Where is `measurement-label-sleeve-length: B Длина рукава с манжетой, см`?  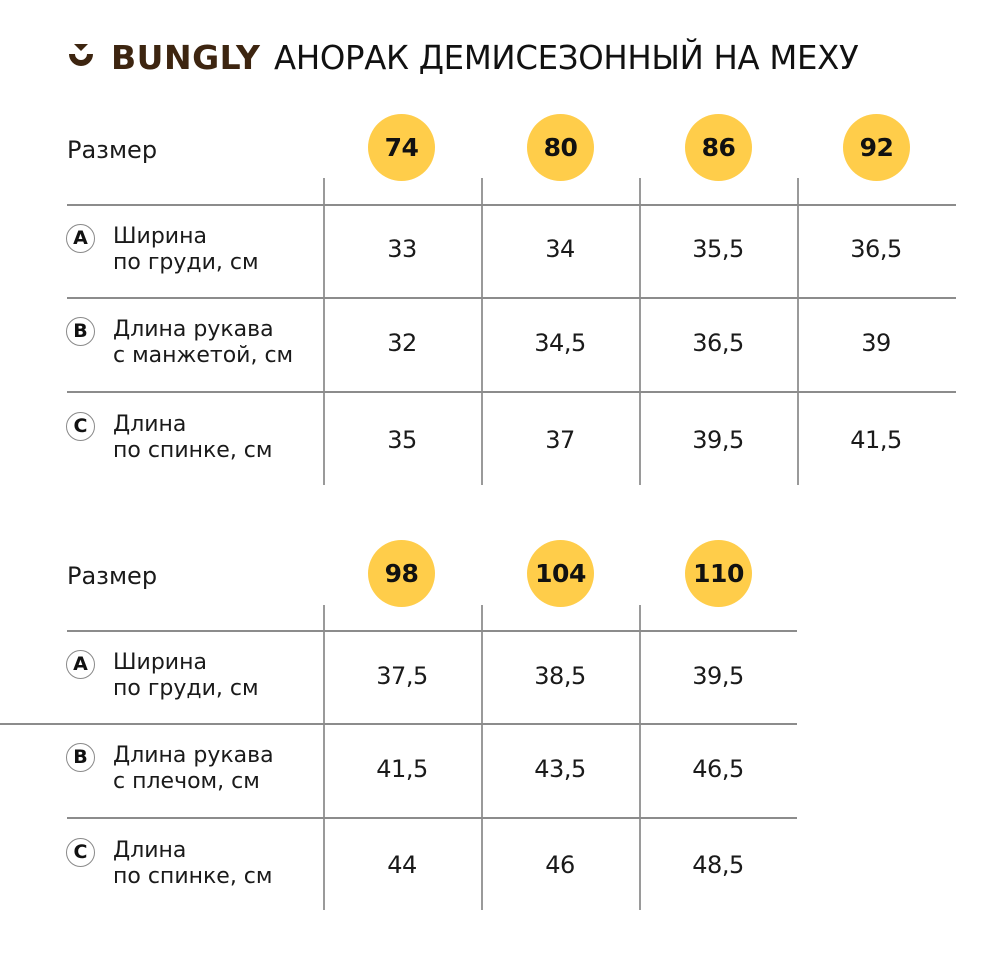
measurement-label-sleeve-length: B Длина рукава с манжетой, см is located at coordinates (180, 342).